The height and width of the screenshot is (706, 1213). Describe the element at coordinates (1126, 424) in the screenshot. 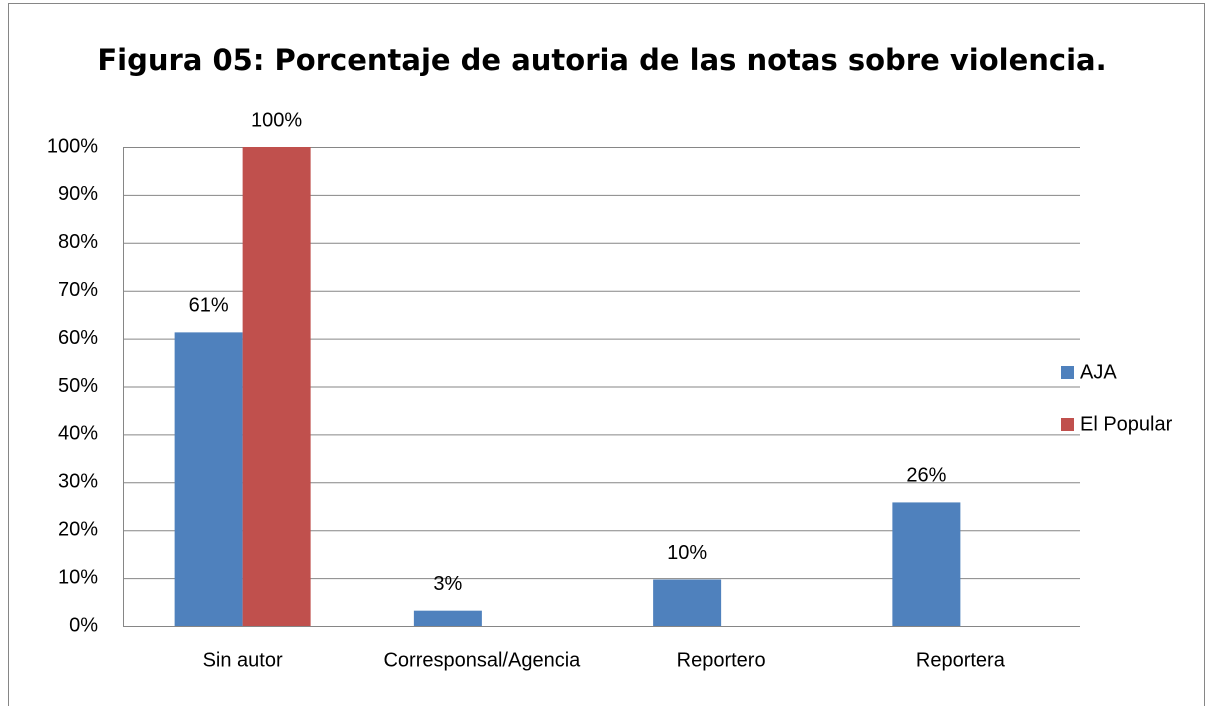

I see `legend-label: El Popular` at that location.